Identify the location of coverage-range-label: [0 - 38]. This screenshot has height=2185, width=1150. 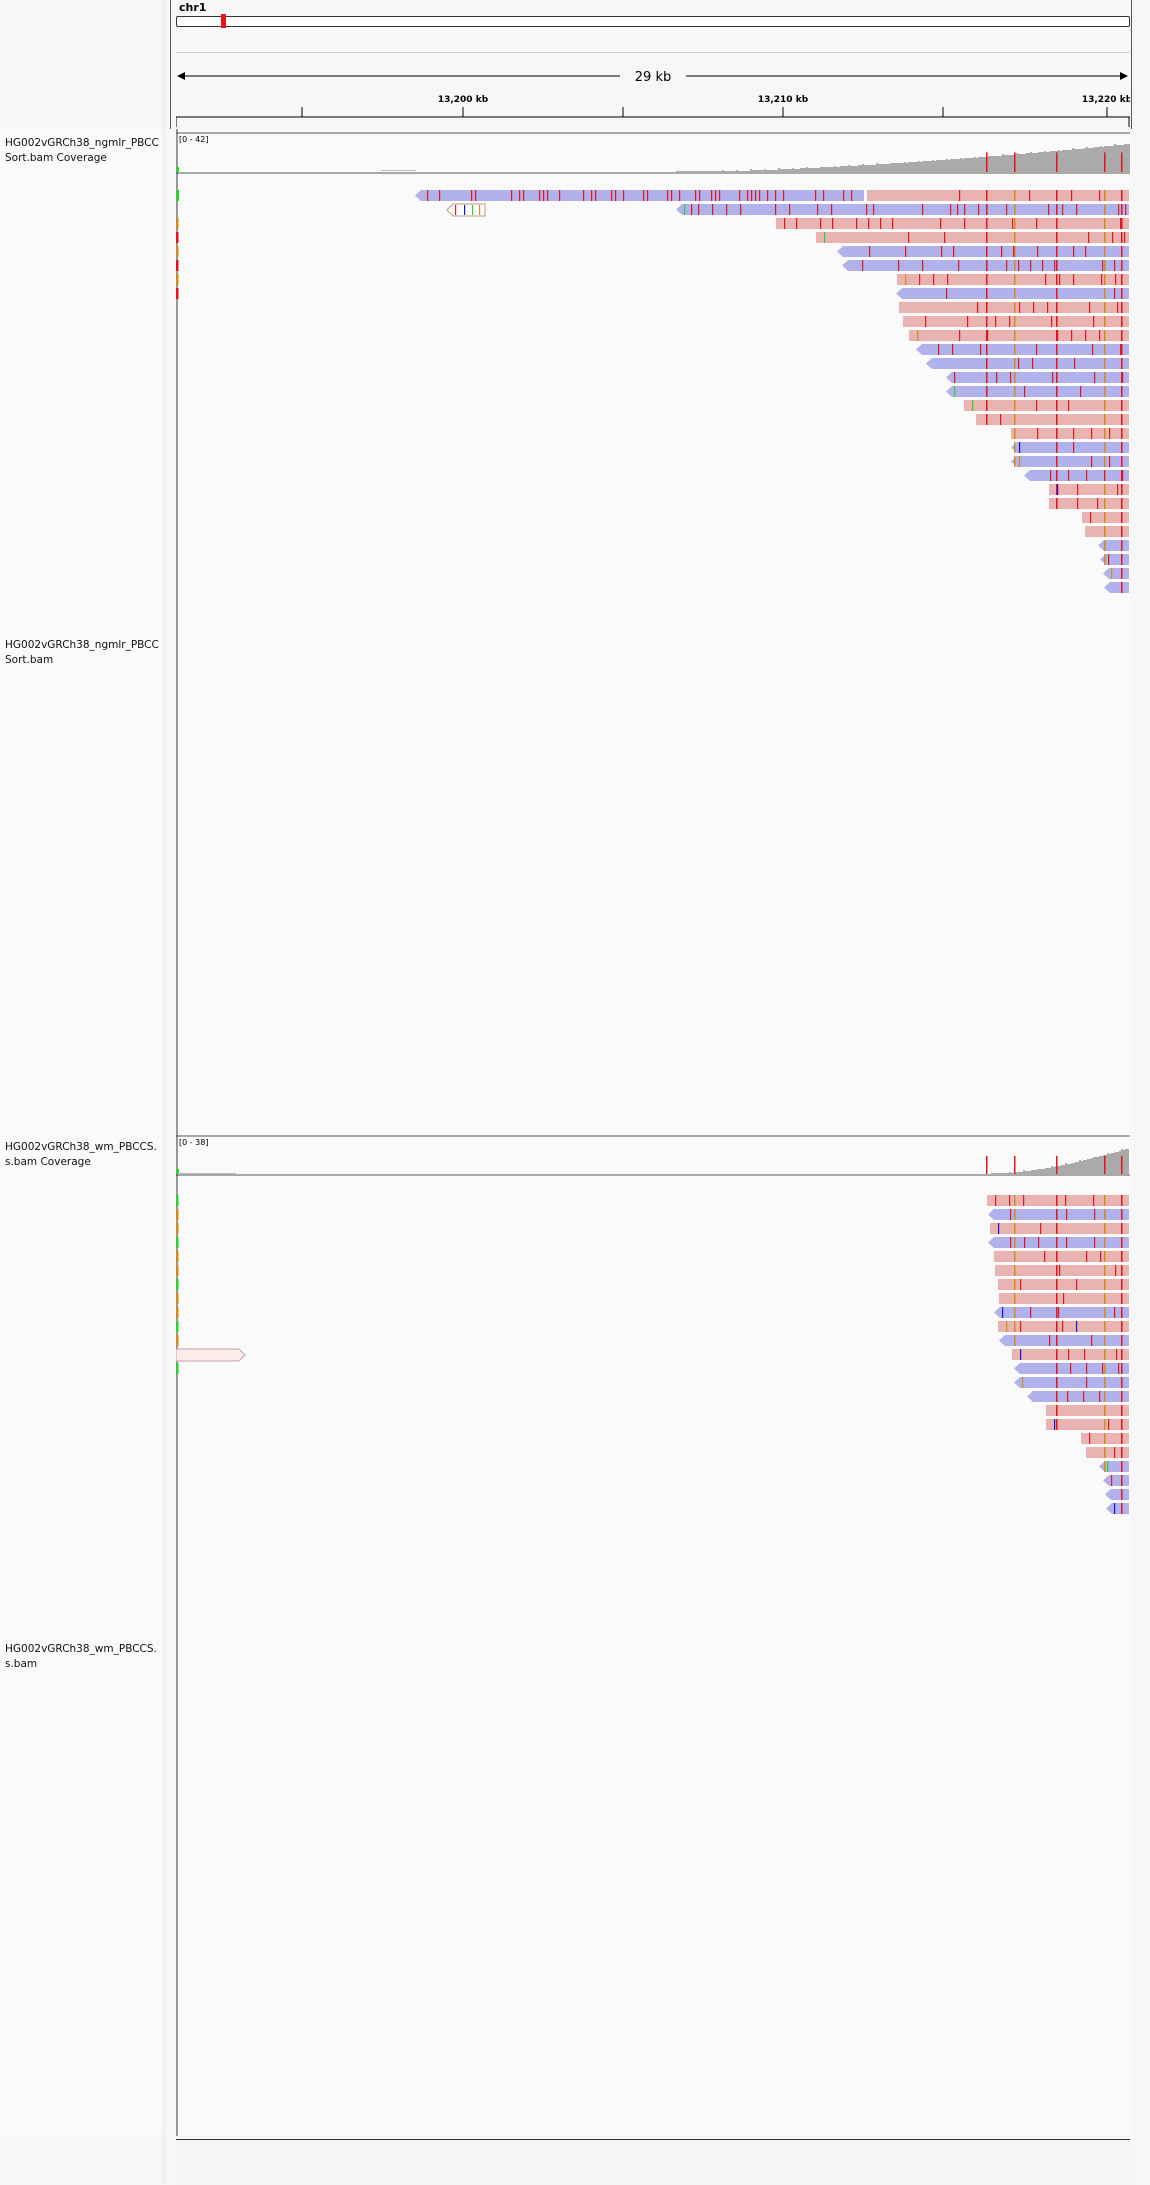
(193, 1142).